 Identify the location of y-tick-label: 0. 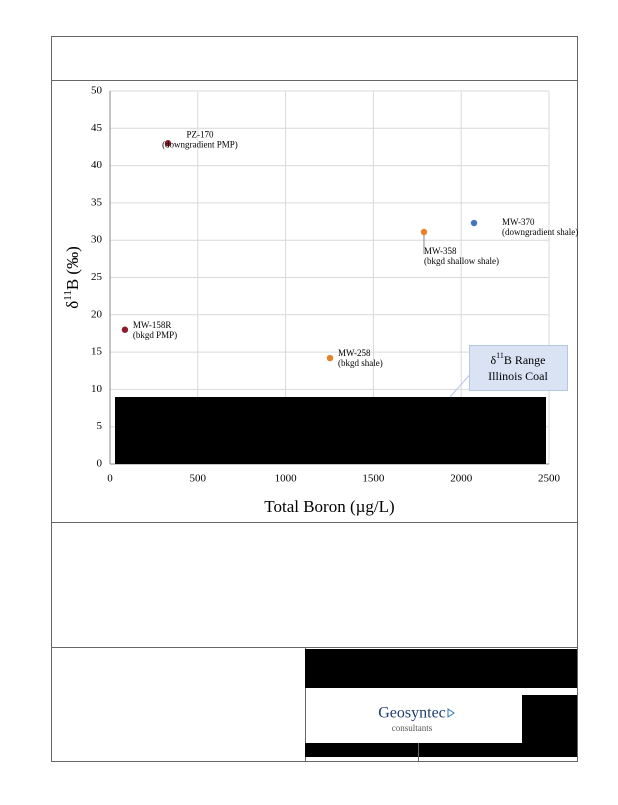
(100, 464).